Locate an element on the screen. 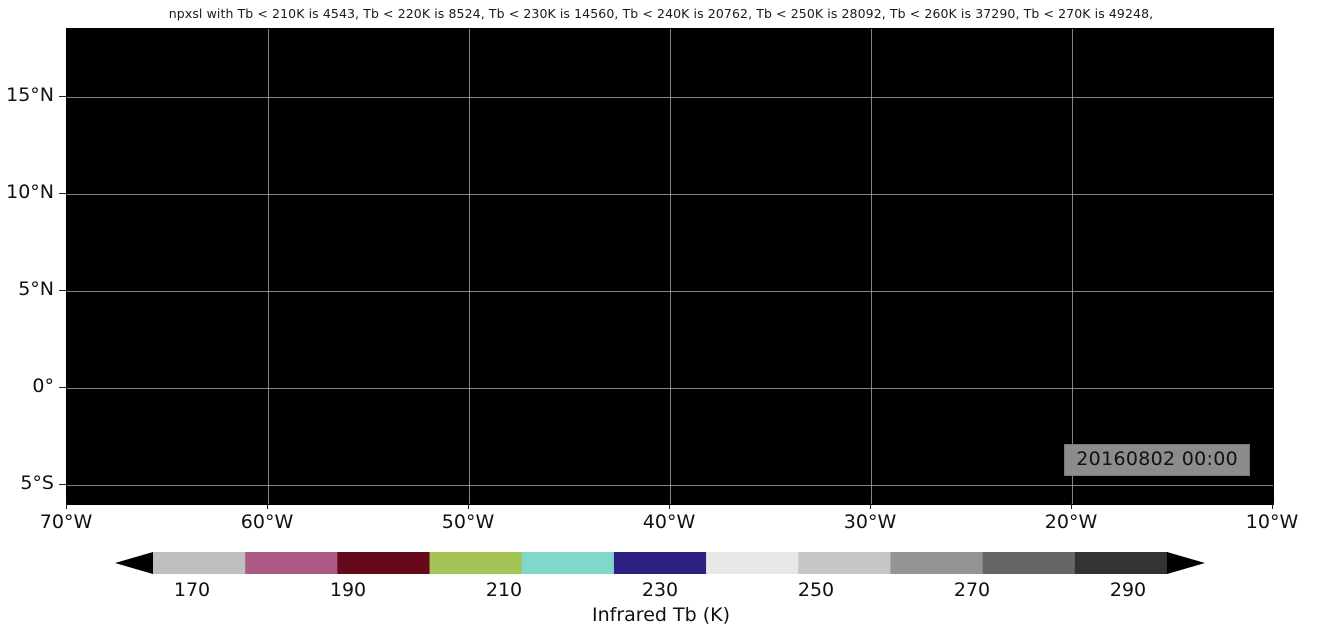 Image resolution: width=1322 pixels, height=639 pixels. x-tick-label: 40°W is located at coordinates (669, 522).